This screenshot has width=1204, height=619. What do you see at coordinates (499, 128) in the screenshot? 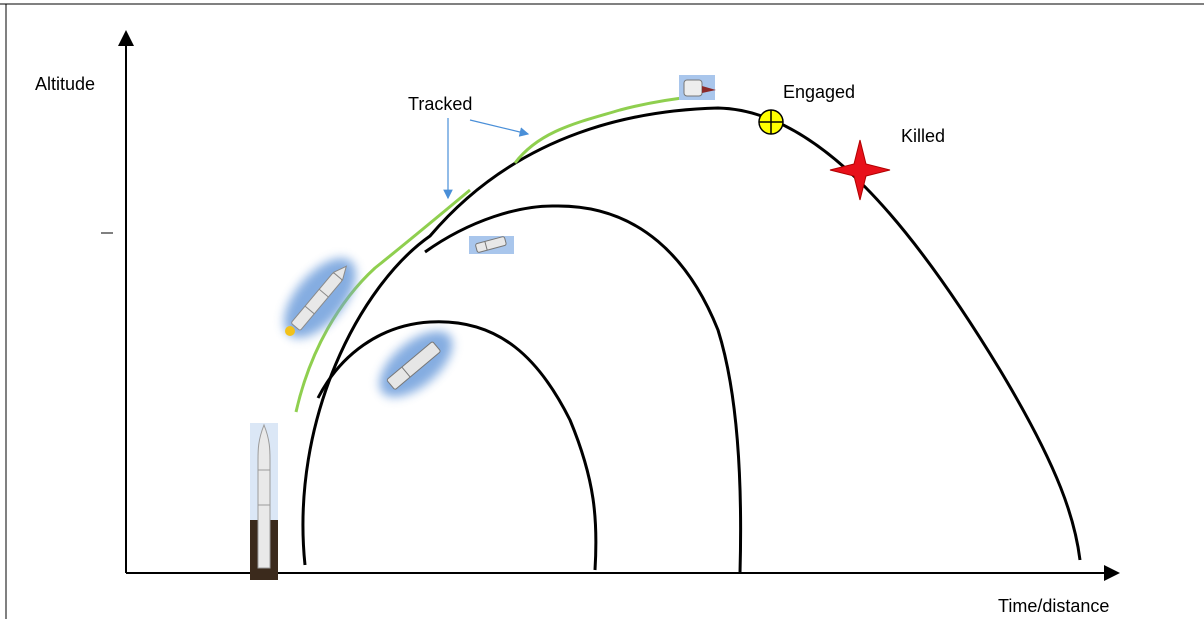
I see `tracked-arrow-right` at bounding box center [499, 128].